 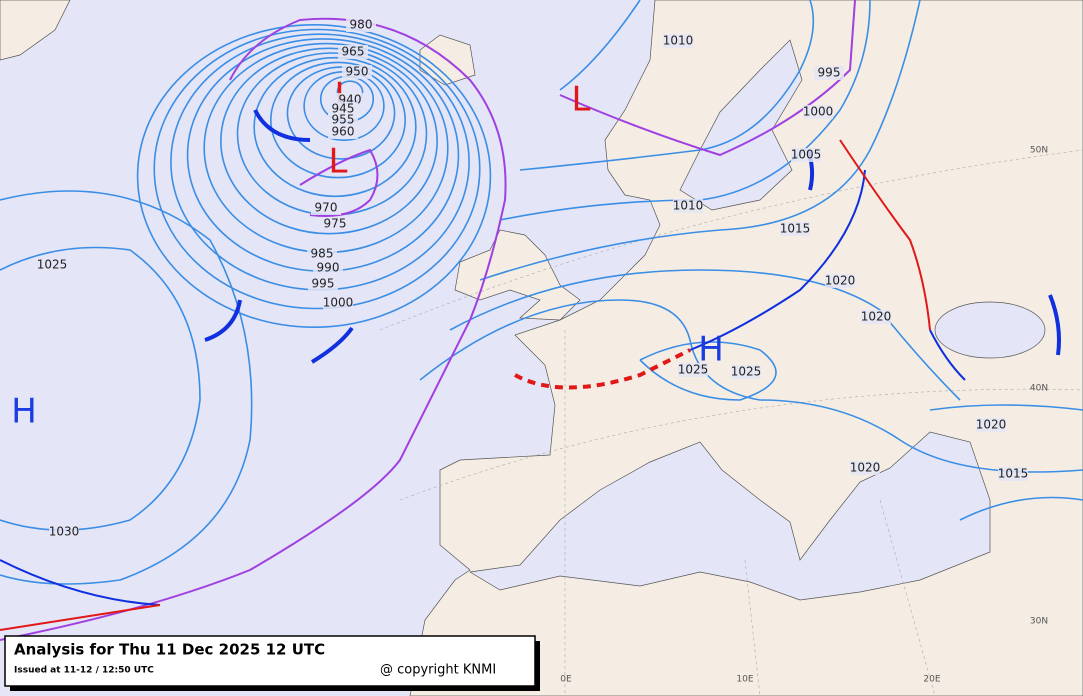 I want to click on box, so click(x=270, y=661).